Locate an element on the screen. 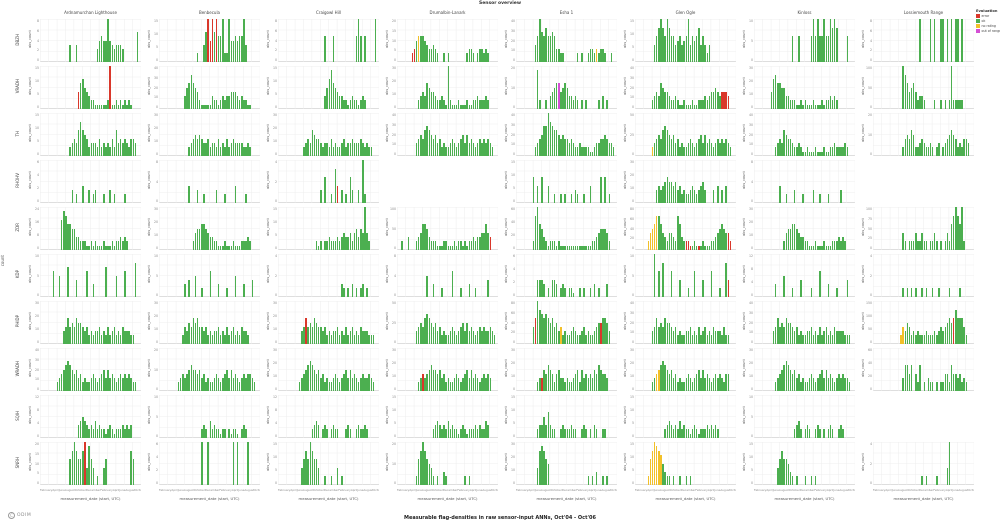  x-axis-title: measurement_date (start, UTC) is located at coordinates (923, 498).